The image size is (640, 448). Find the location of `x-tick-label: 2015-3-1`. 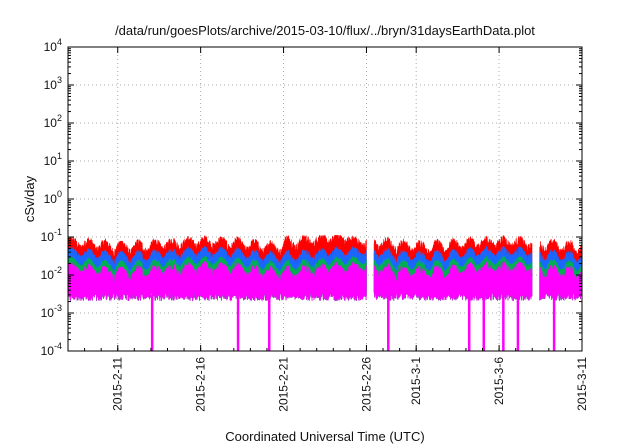

x-tick-label: 2015-3-1 is located at coordinates (416, 381).